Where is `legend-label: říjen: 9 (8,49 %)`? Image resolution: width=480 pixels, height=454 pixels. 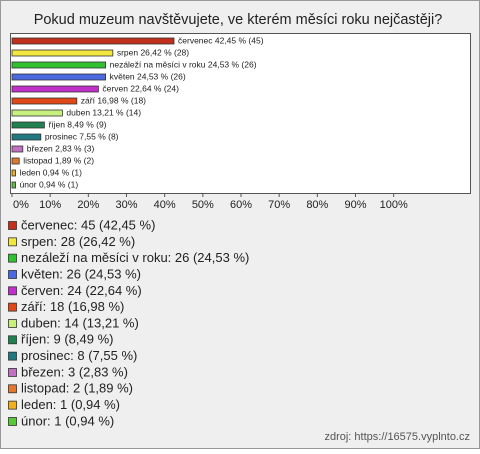
legend-label: říjen: 9 (8,49 %) is located at coordinates (67, 339).